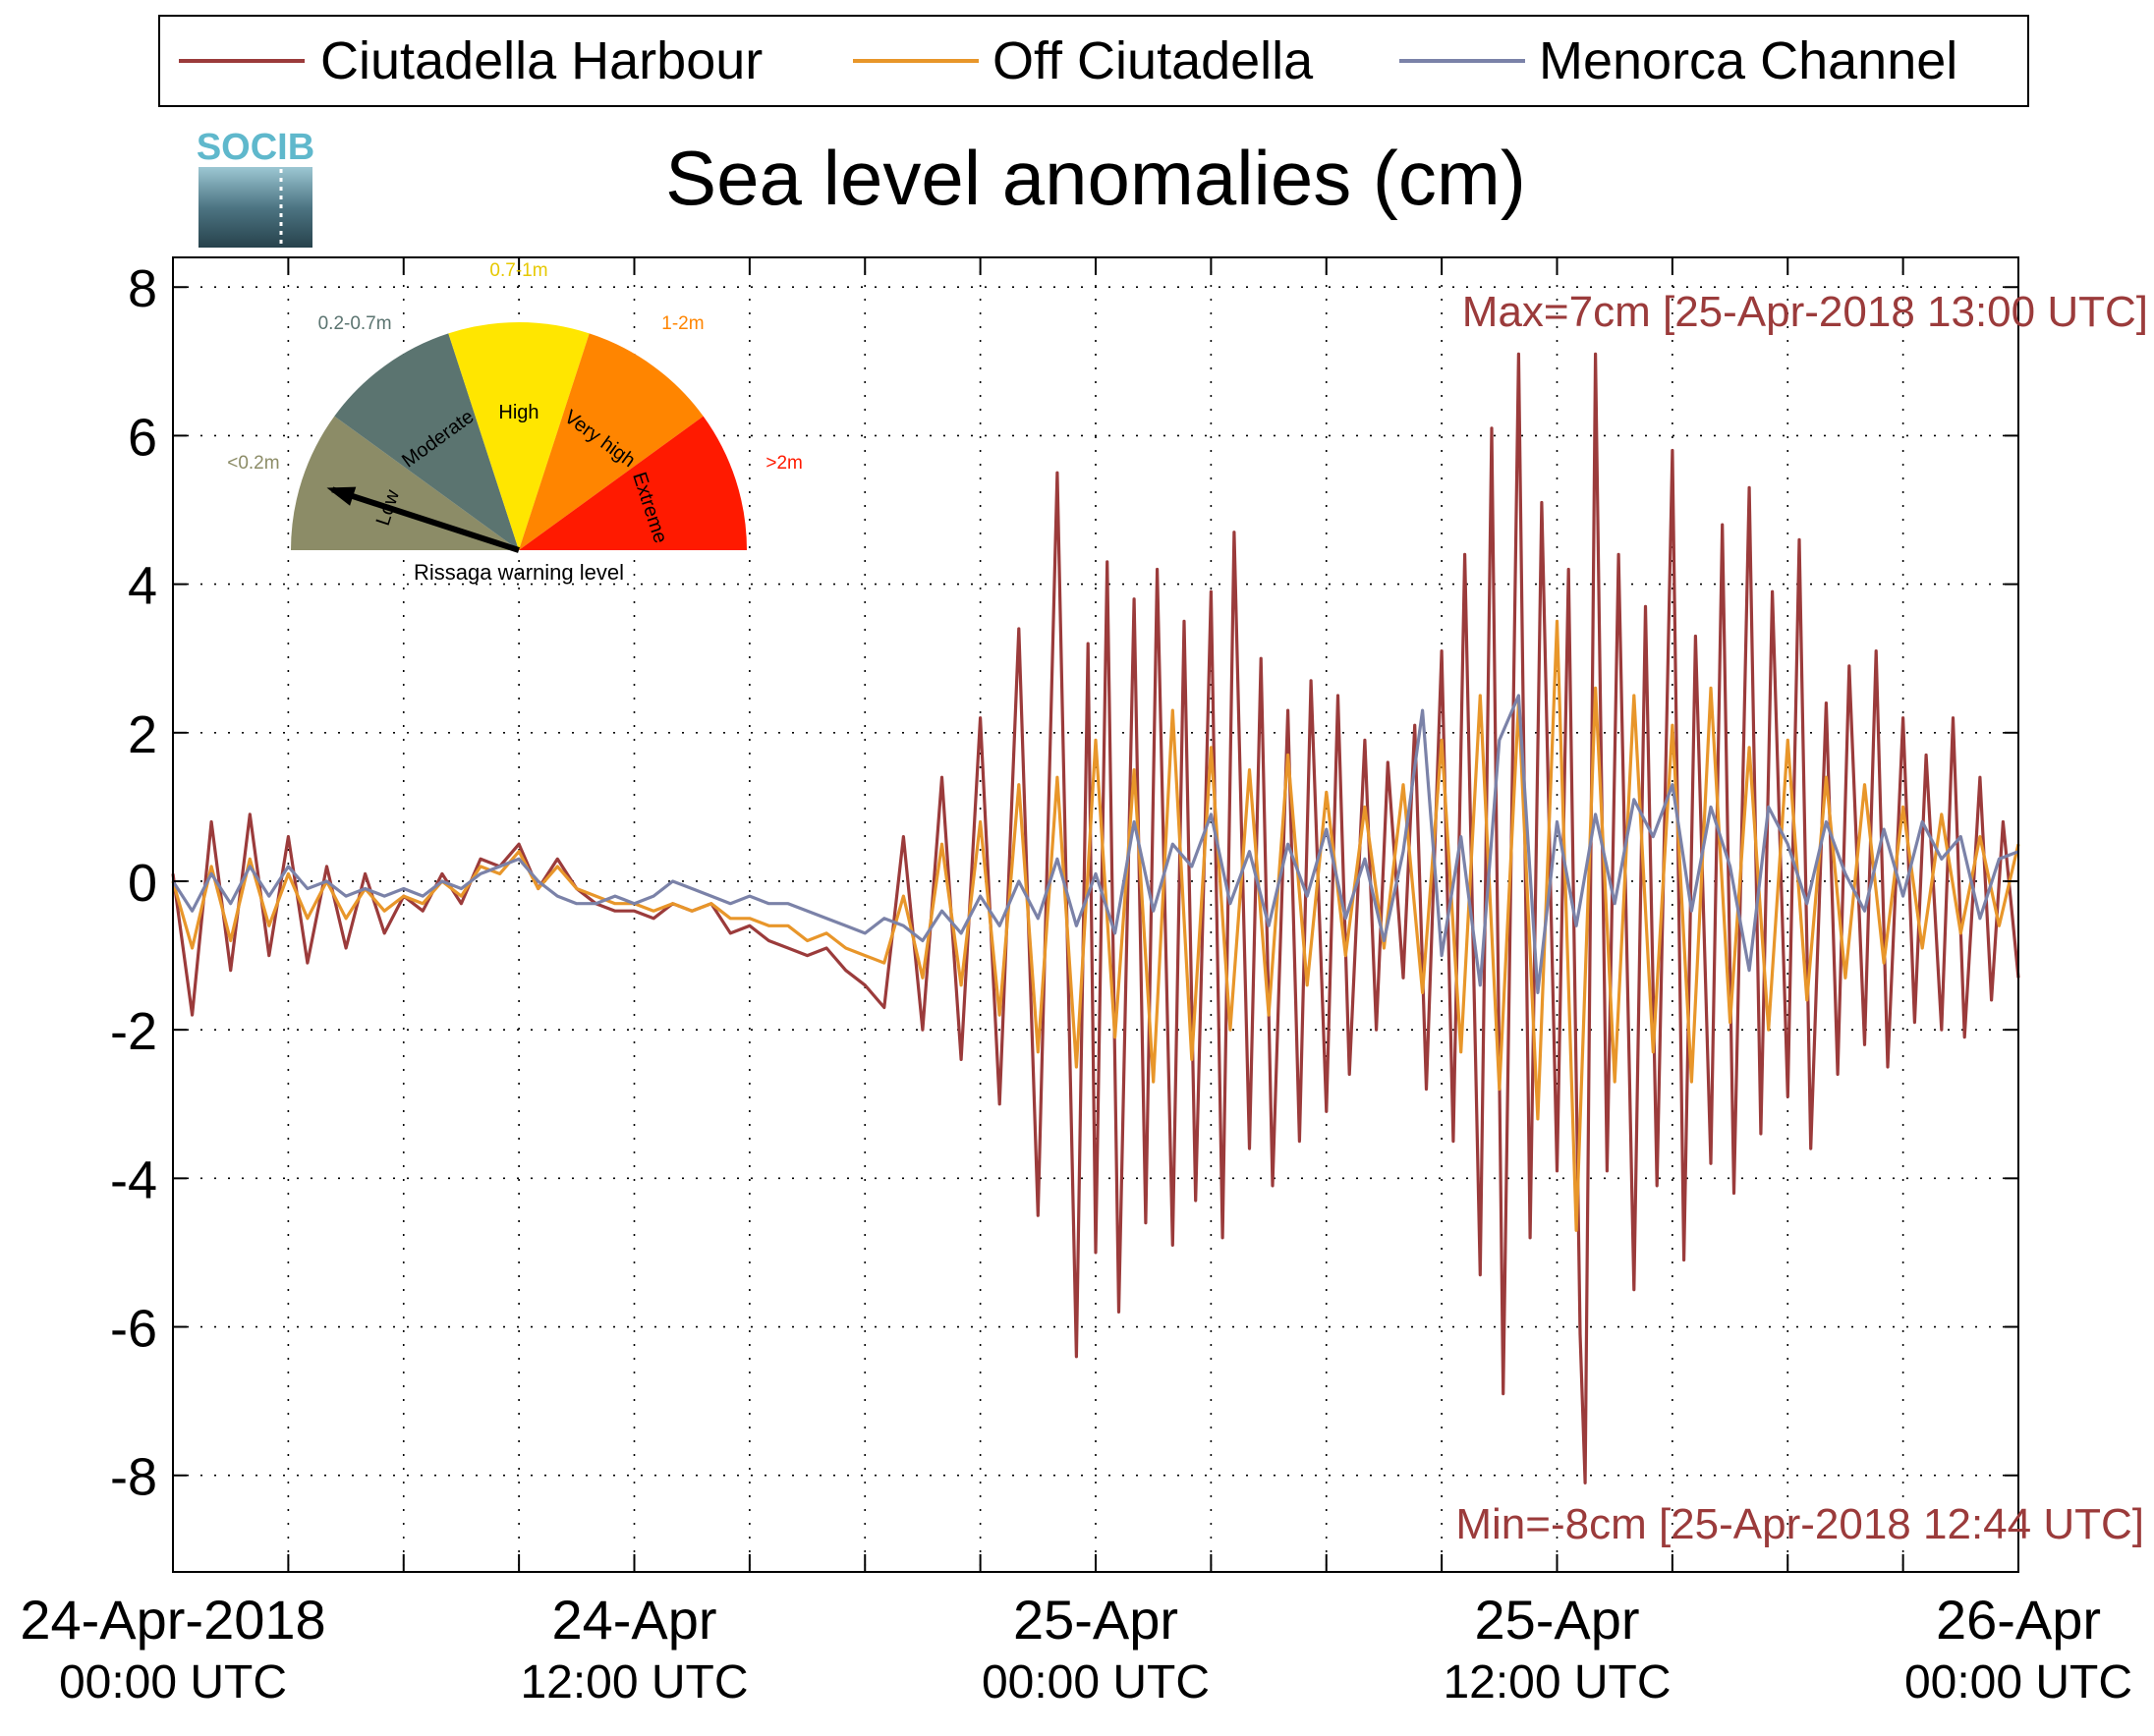 The image size is (2154, 1736). What do you see at coordinates (134, 1179) in the screenshot?
I see `y-tick-label: -4` at bounding box center [134, 1179].